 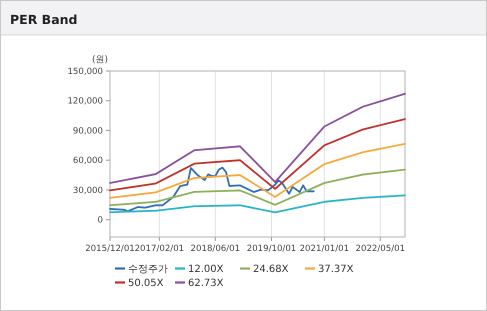 What do you see at coordinates (148, 269) in the screenshot?
I see `legend-label: 수정주가` at bounding box center [148, 269].